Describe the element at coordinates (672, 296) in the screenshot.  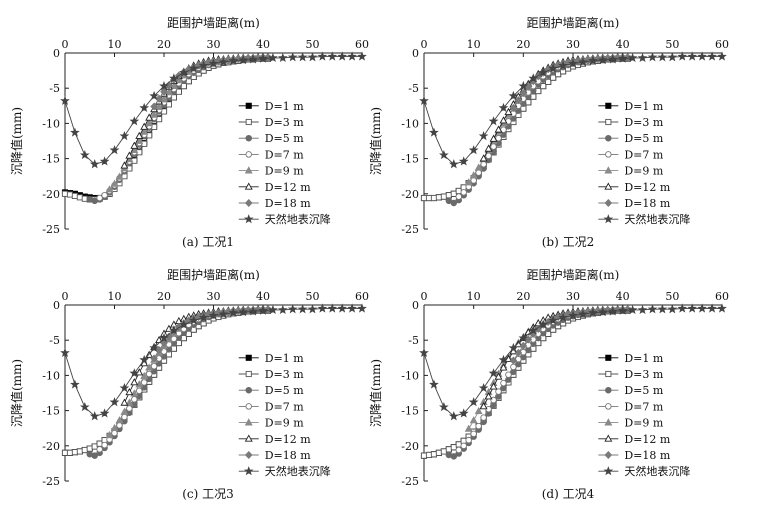
I see `x-tick-label: 50` at that location.